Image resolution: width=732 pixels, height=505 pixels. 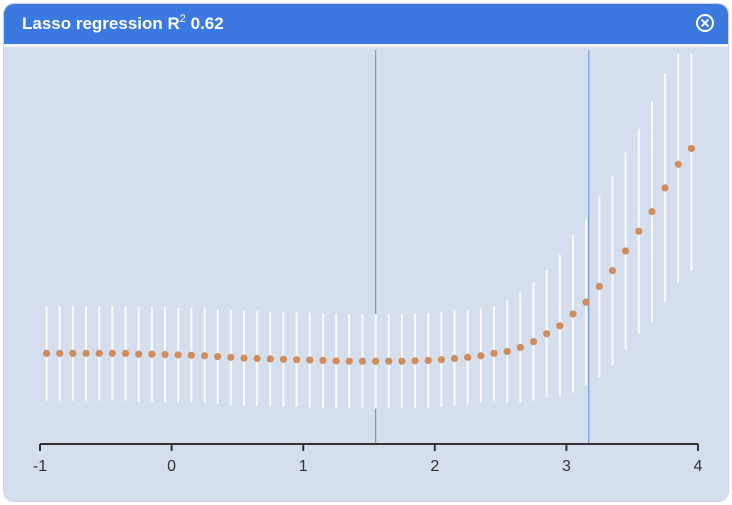 I want to click on x-tick-label-2: 0, so click(x=171, y=466).